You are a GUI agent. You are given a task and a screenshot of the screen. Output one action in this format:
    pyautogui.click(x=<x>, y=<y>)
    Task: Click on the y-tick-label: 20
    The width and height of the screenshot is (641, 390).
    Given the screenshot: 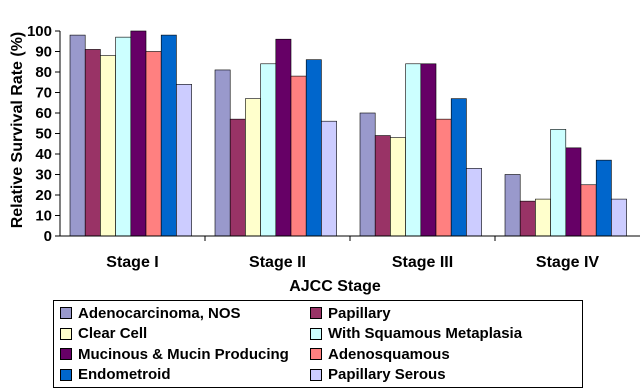 What is the action you would take?
    pyautogui.click(x=43, y=195)
    